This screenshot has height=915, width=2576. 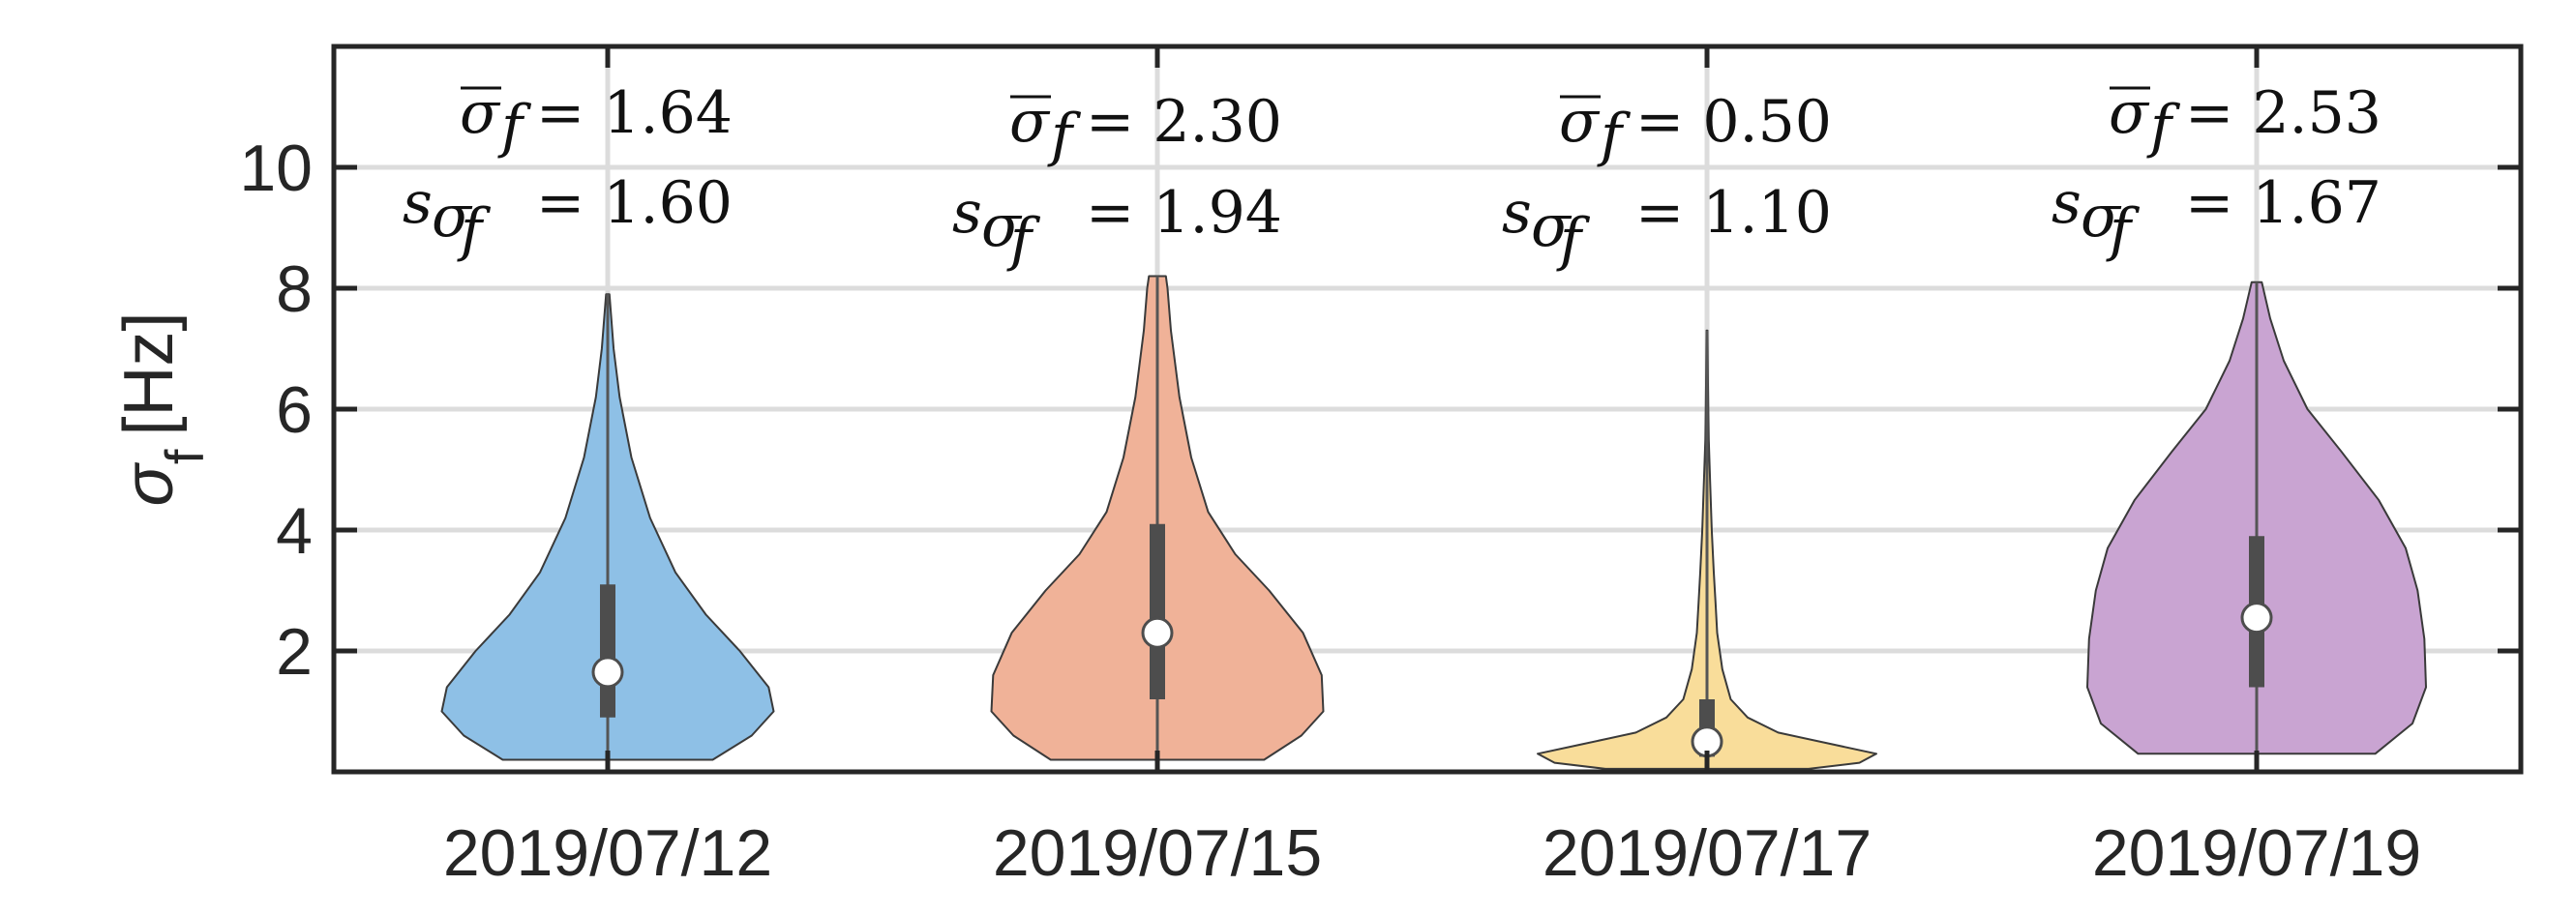 What do you see at coordinates (1184, 213) in the screenshot?
I see `std-value: = 1.94` at bounding box center [1184, 213].